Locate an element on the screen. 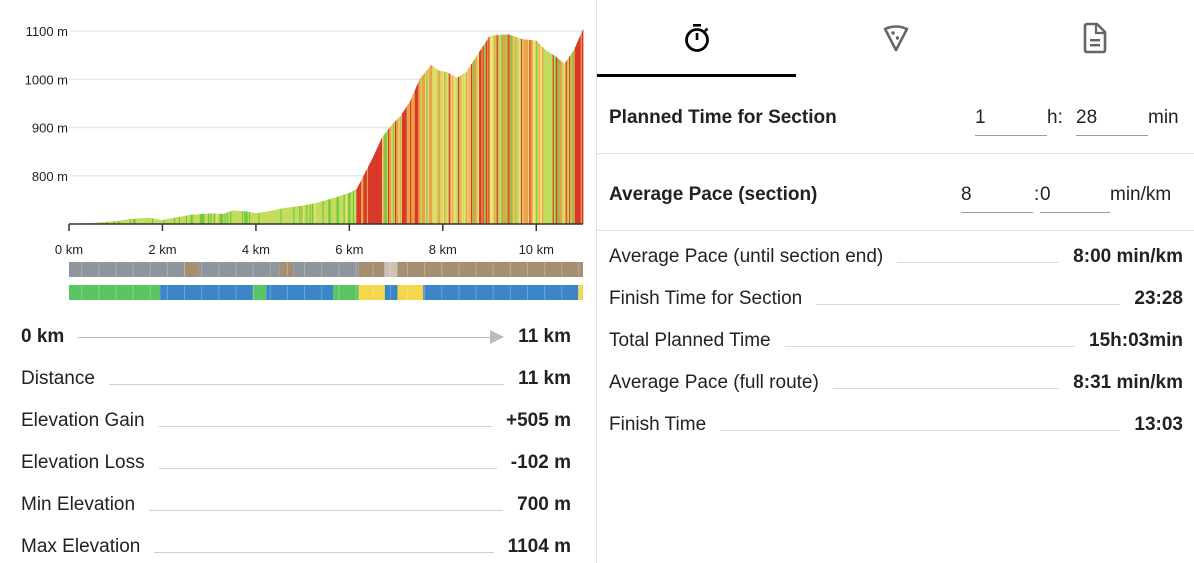  elevation-slice is located at coordinates (582, 126).